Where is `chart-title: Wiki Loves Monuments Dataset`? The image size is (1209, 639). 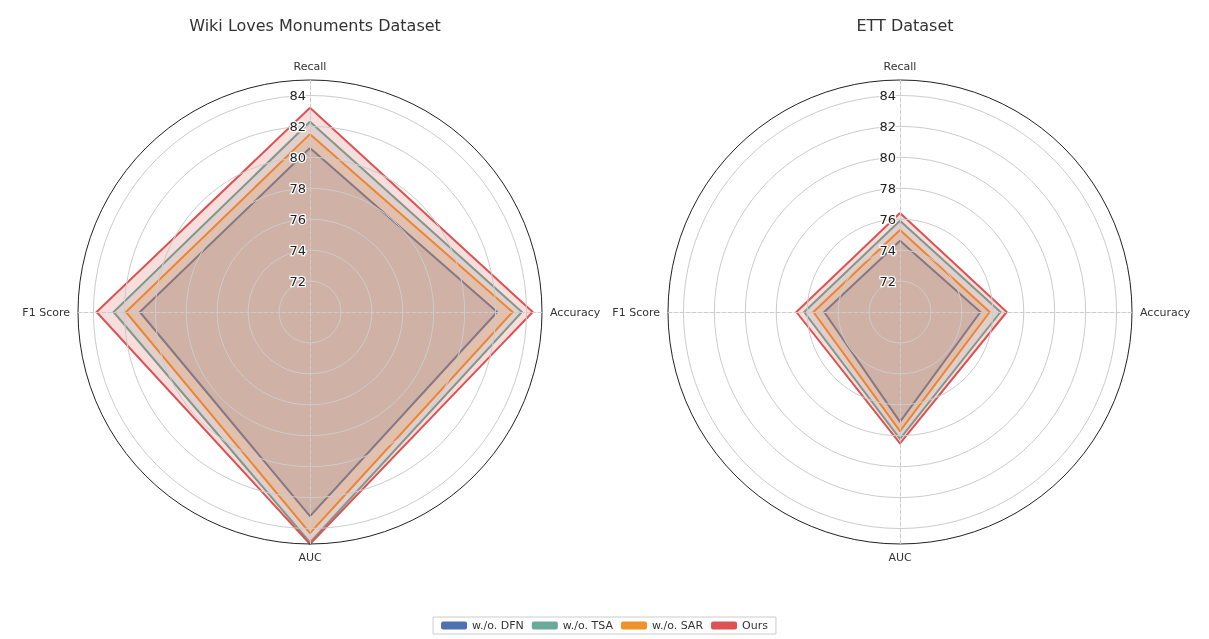 chart-title: Wiki Loves Monuments Dataset is located at coordinates (315, 25).